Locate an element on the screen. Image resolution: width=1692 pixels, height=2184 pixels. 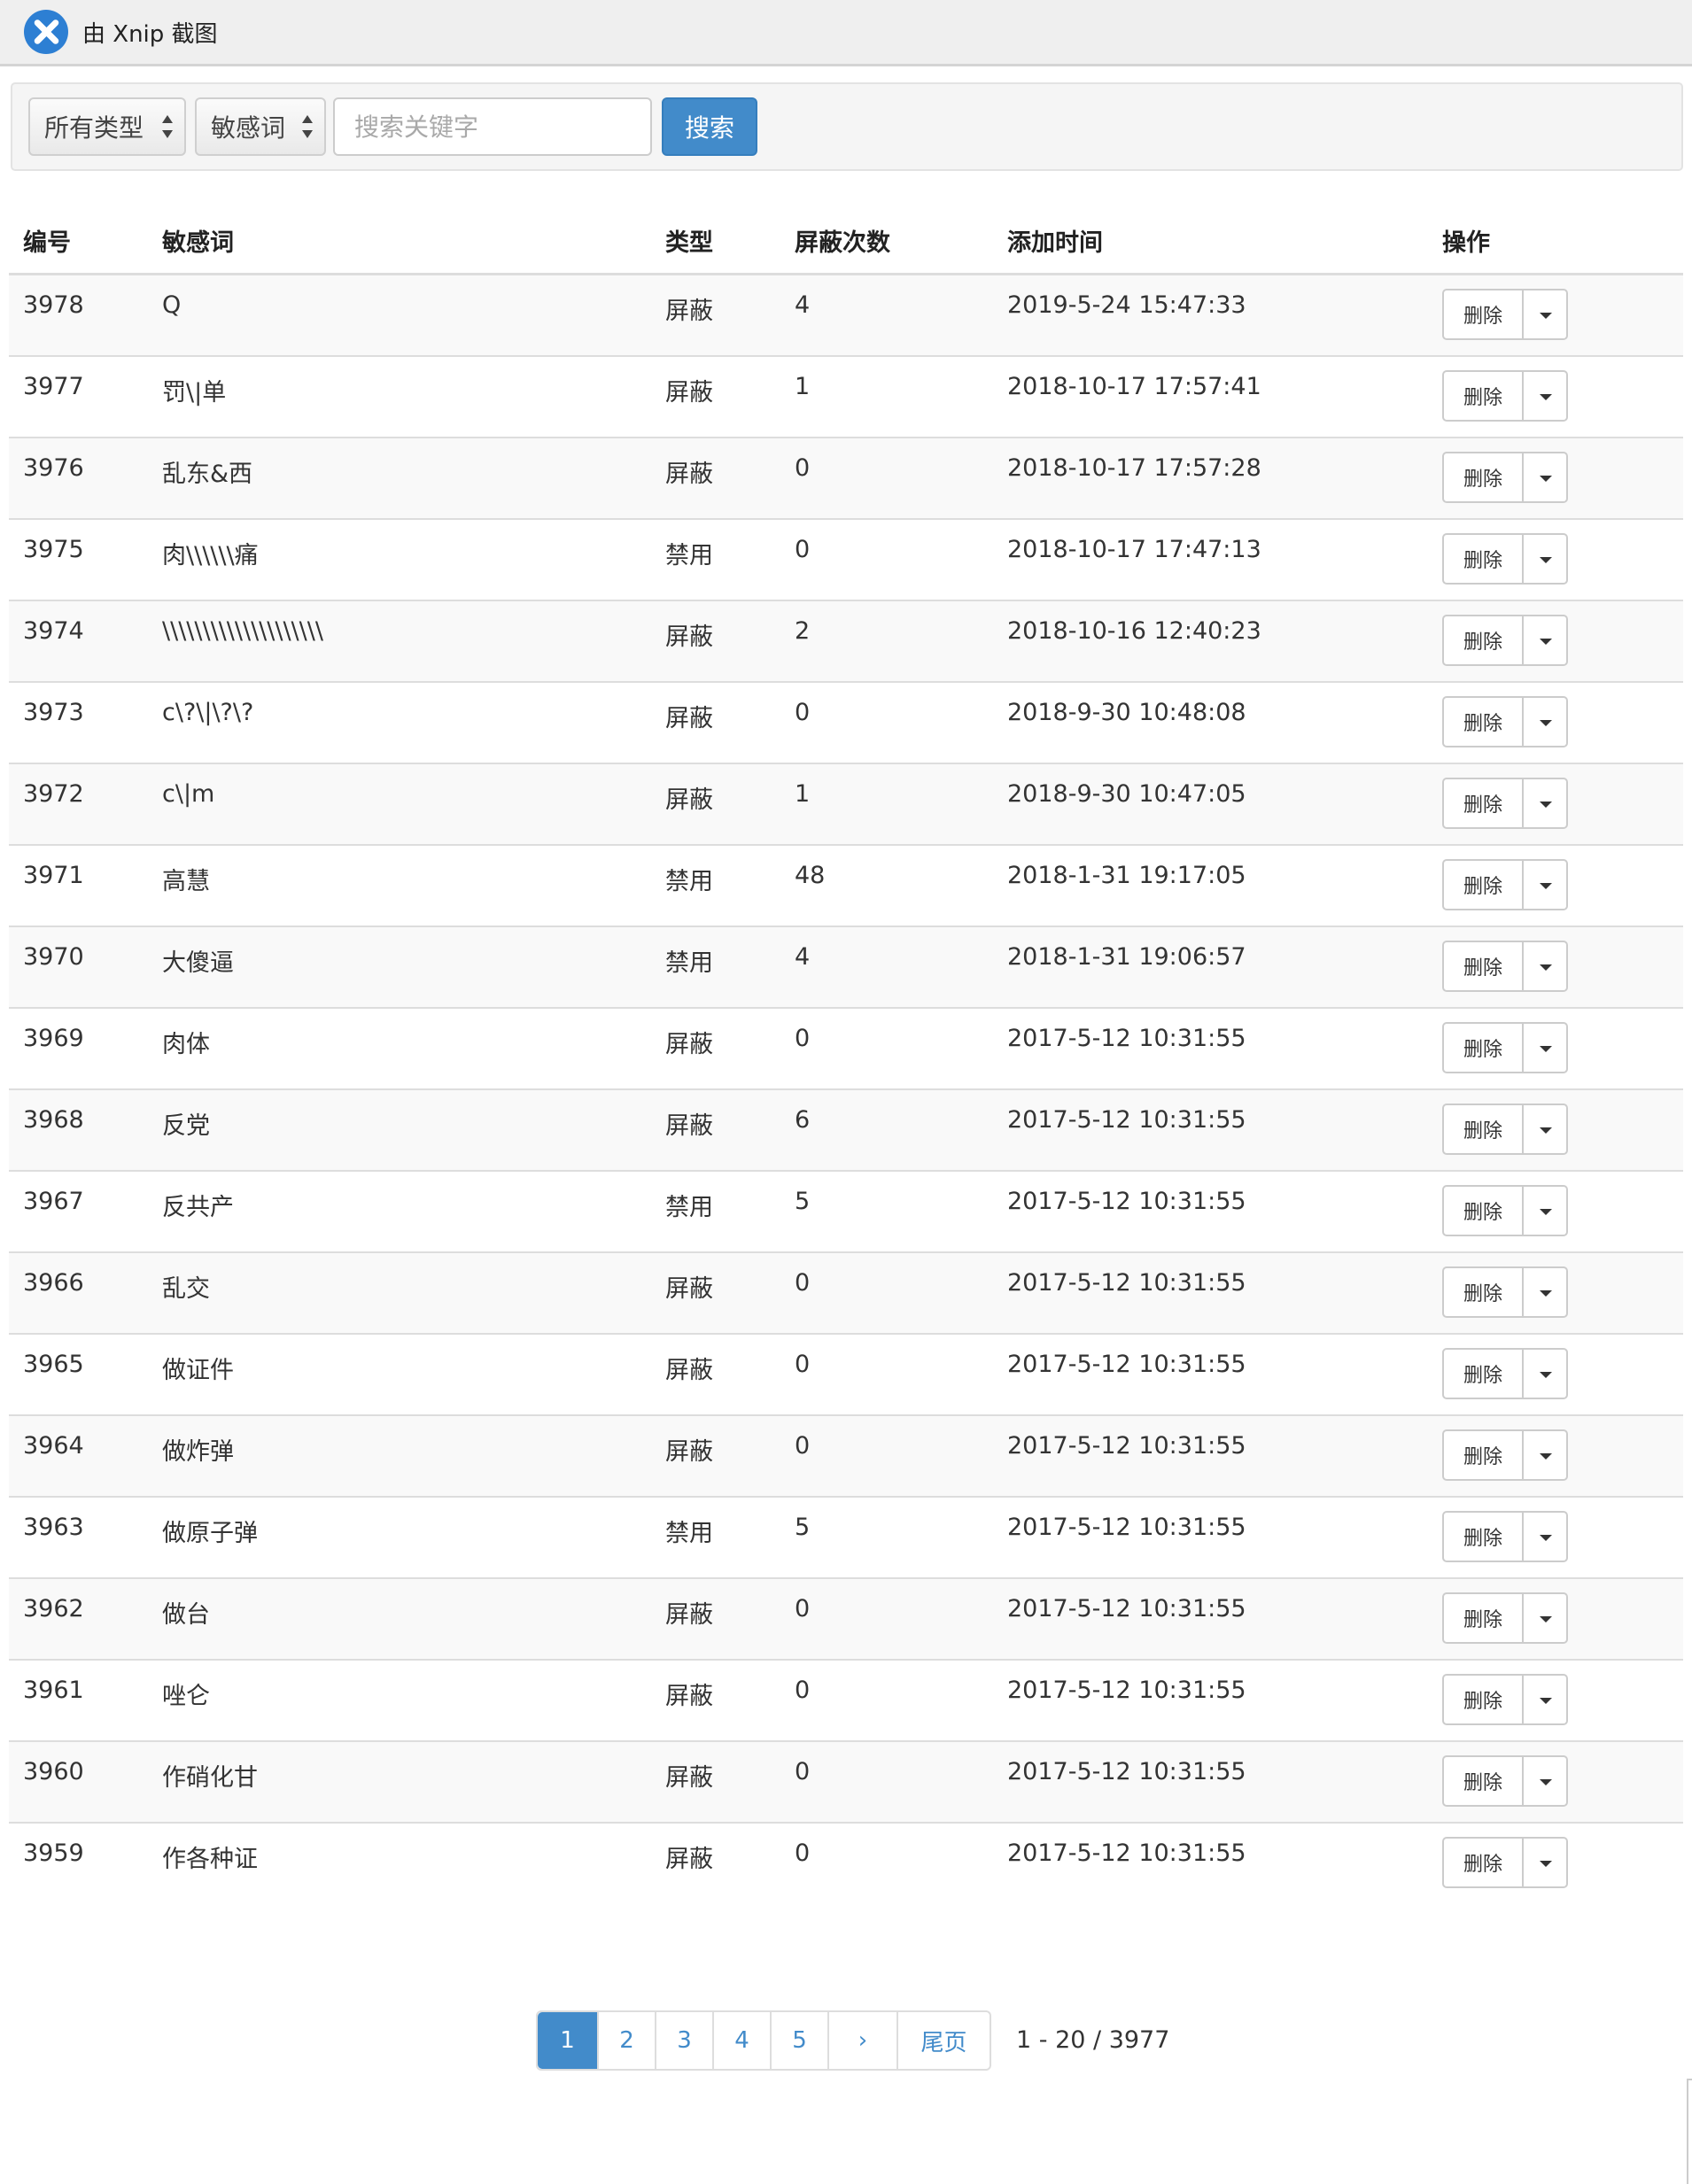
search-input is located at coordinates (492, 126).